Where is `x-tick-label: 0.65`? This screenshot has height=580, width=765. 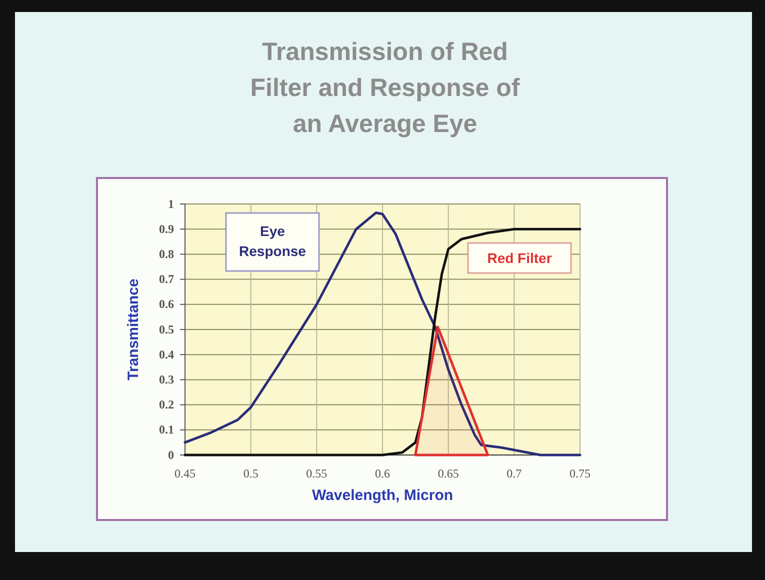 x-tick-label: 0.65 is located at coordinates (448, 473).